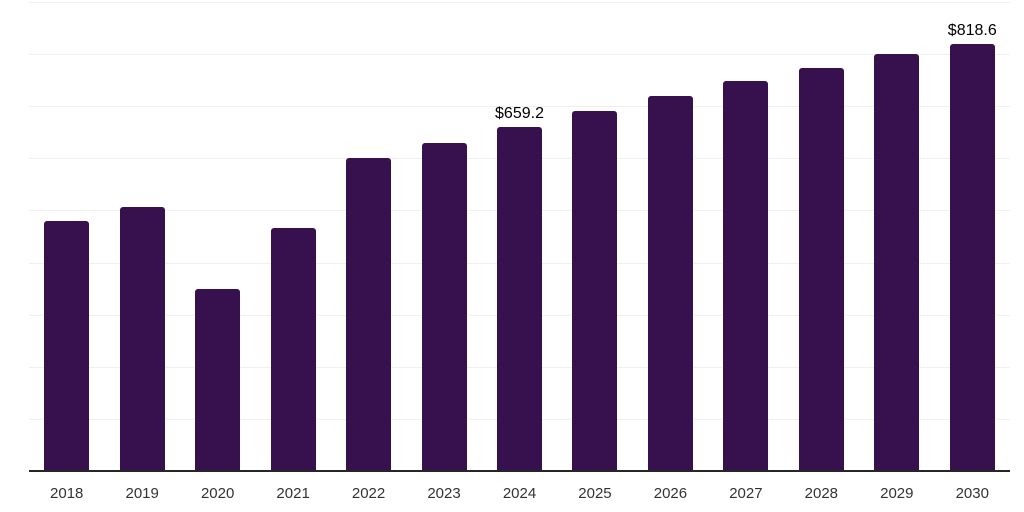  Describe the element at coordinates (595, 291) in the screenshot. I see `bar-2025` at that location.